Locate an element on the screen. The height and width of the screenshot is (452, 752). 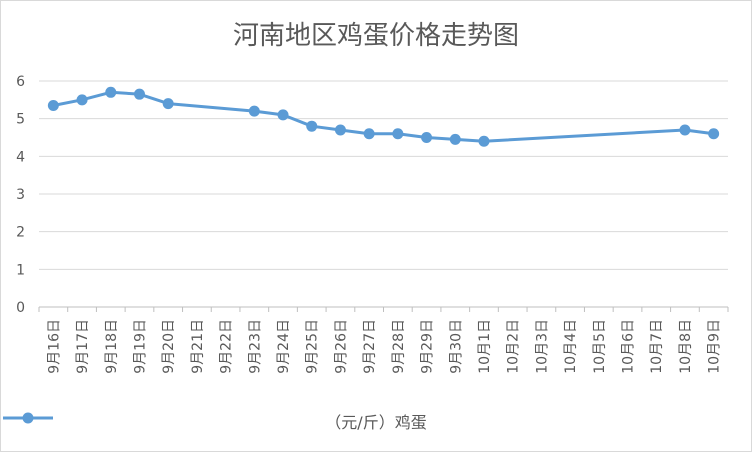
x-tick-label: 10月1日 is located at coordinates (485, 346).